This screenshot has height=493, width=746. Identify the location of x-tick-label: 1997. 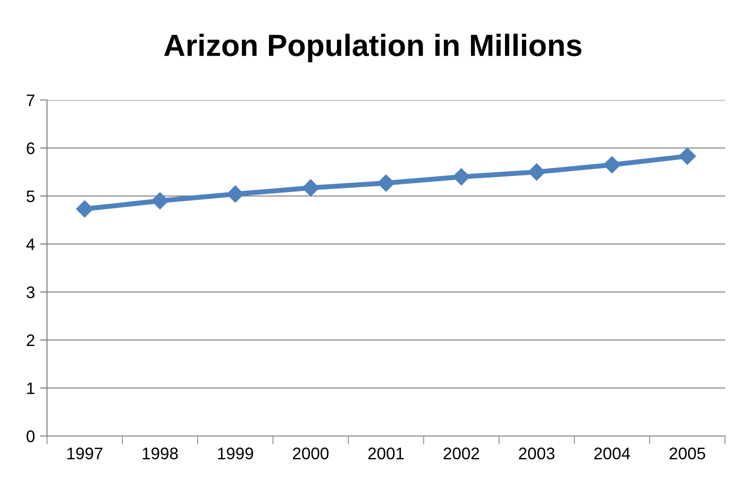
(84, 454).